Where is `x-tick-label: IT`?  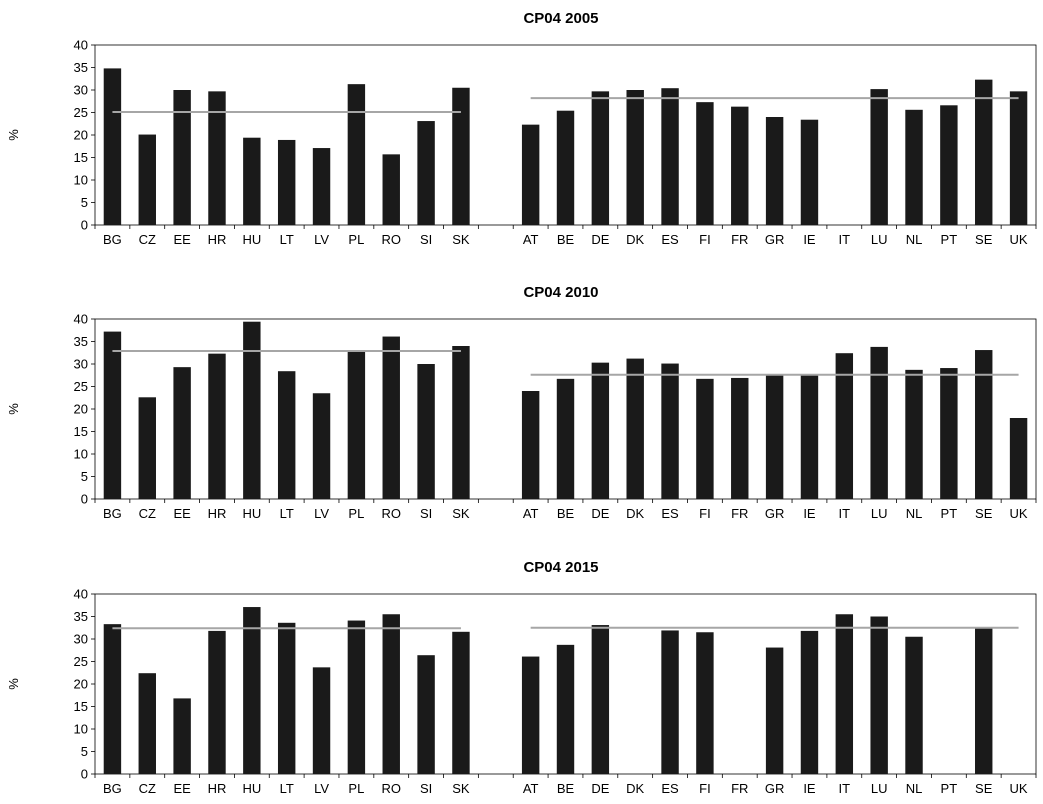
x-tick-label: IT is located at coordinates (845, 513).